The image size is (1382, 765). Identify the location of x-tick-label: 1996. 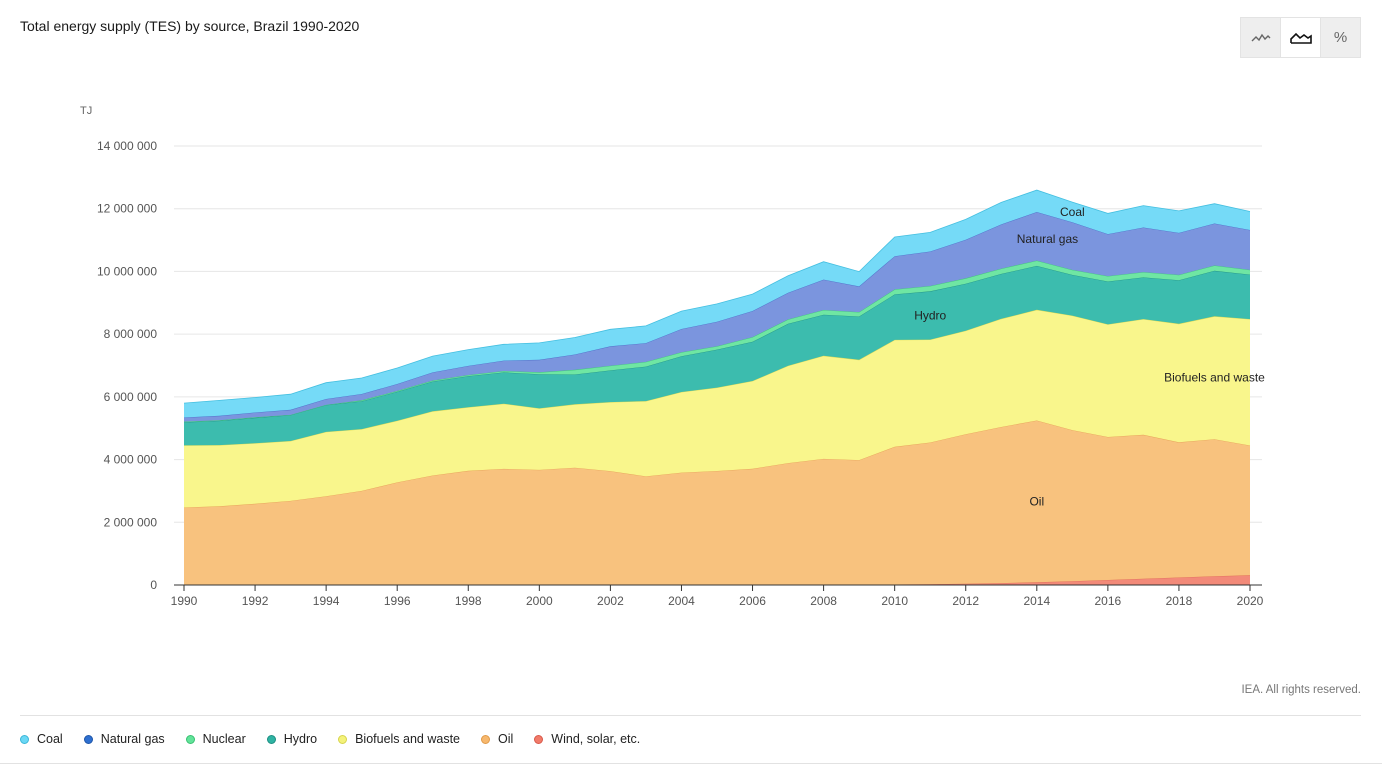
(397, 601).